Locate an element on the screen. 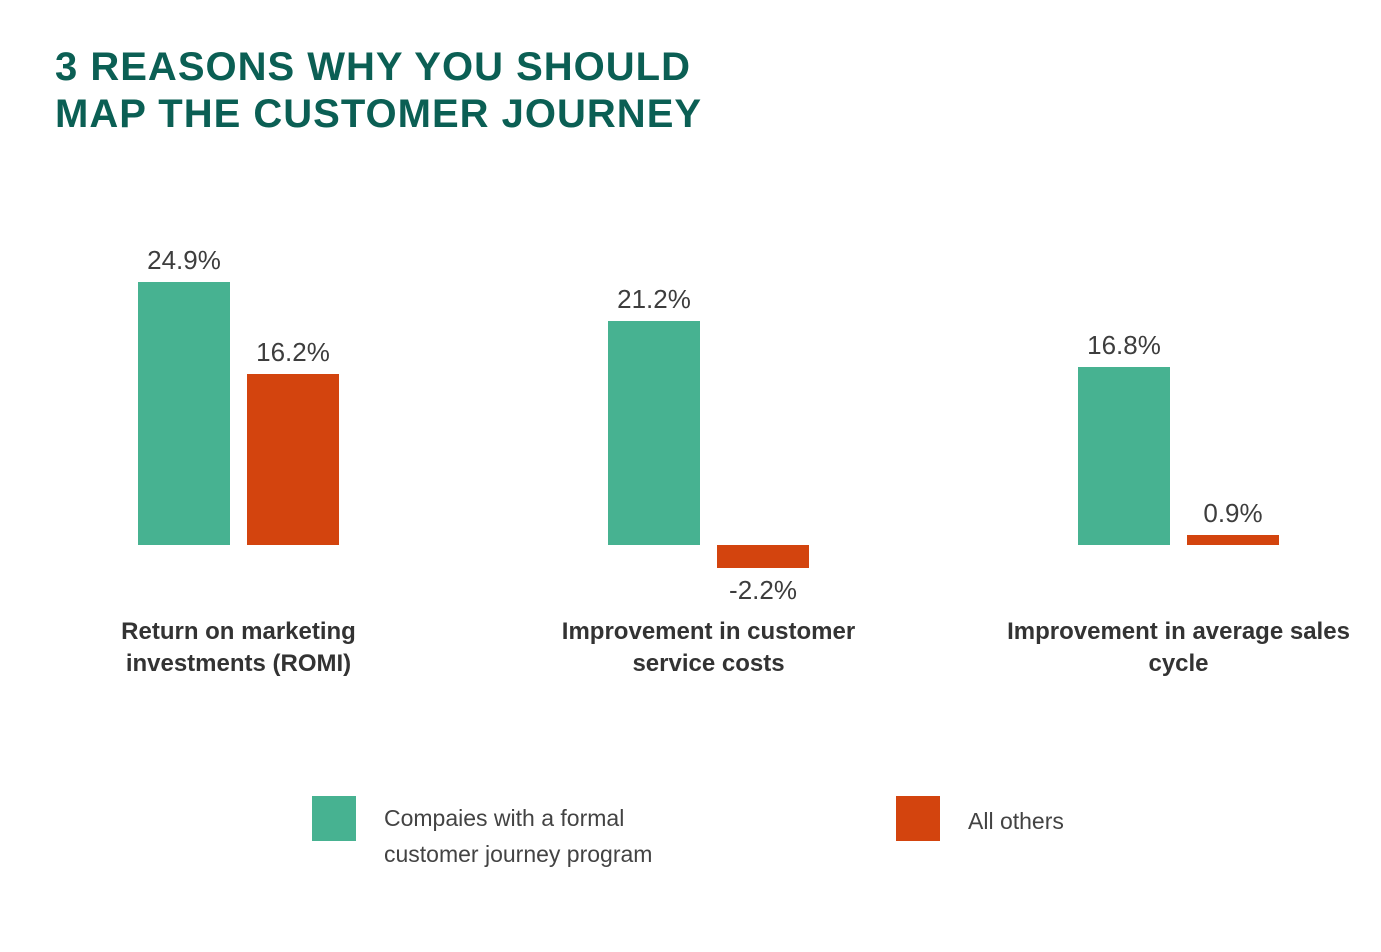 Image resolution: width=1381 pixels, height=952 pixels. legend-label-all-others: All others is located at coordinates (1016, 821).